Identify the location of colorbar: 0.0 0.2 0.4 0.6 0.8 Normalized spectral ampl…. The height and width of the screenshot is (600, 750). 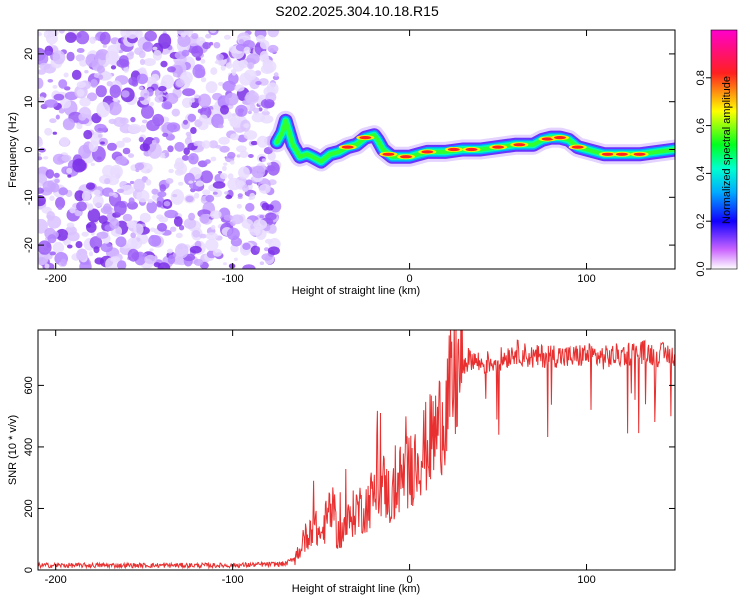
(716, 153).